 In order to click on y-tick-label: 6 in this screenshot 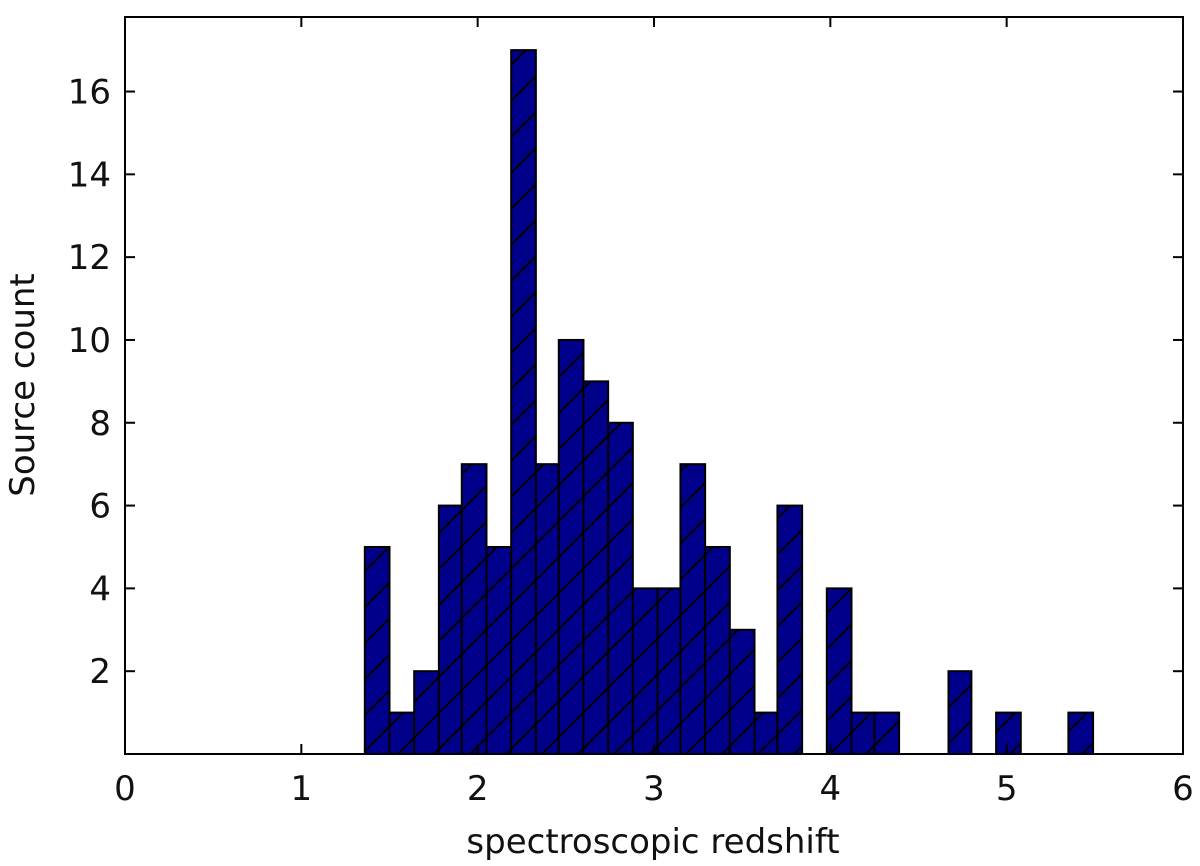, I will do `click(100, 507)`.